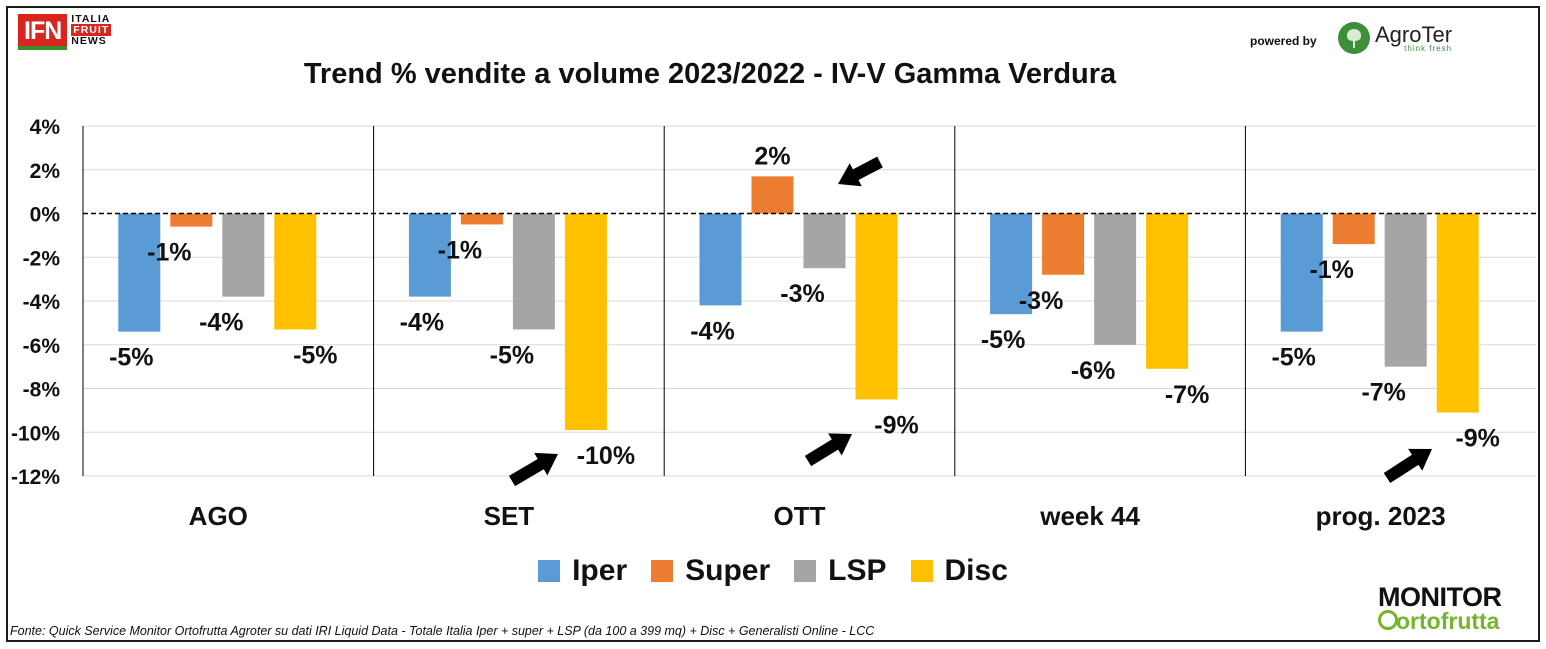 This screenshot has width=1546, height=649. What do you see at coordinates (35, 433) in the screenshot?
I see `y-tick-label: -10%` at bounding box center [35, 433].